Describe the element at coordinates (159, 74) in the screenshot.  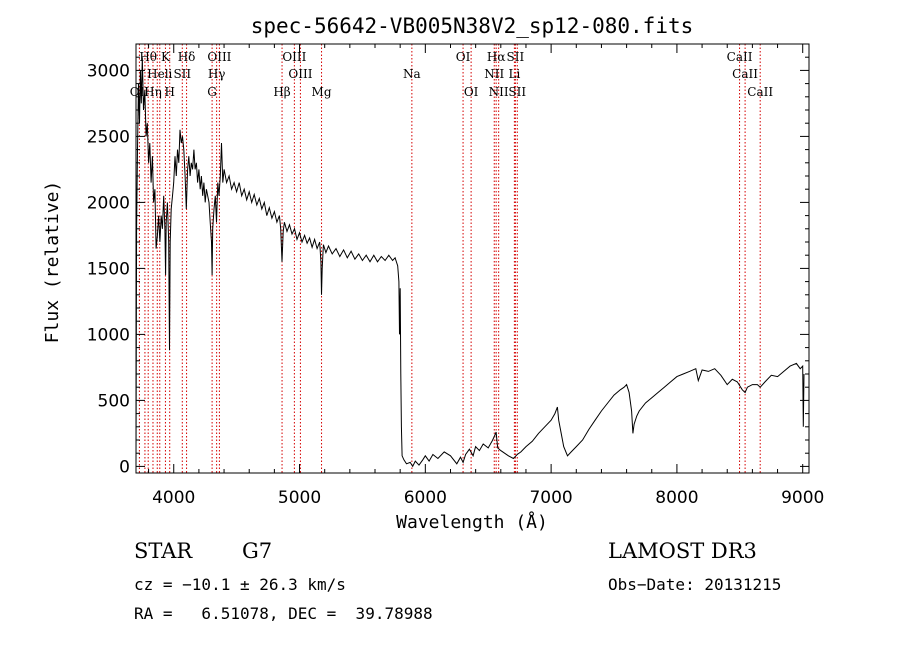
I see `spectral-line-label: Heli` at that location.